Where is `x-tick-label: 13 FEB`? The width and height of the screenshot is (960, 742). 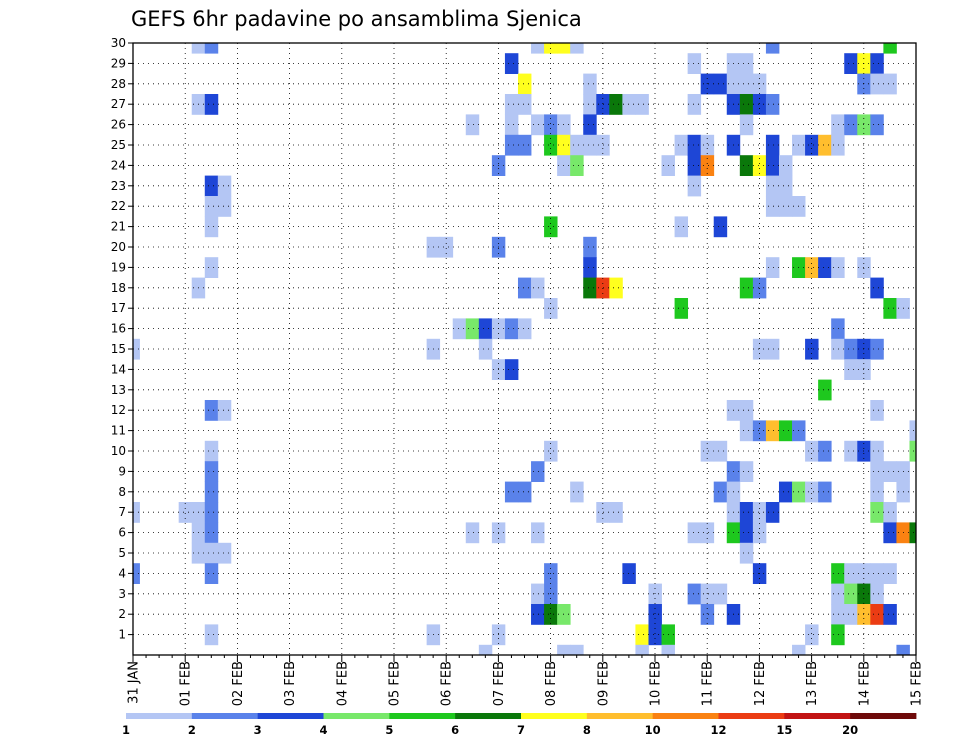 x-tick-label: 13 FEB is located at coordinates (812, 683).